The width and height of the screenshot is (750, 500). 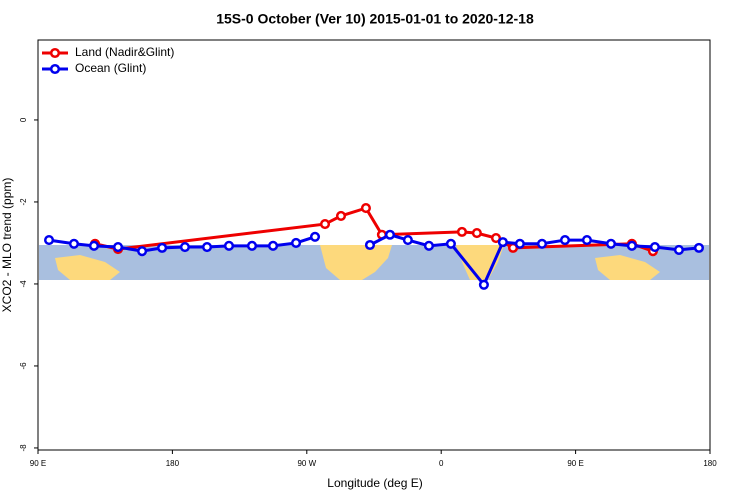 What do you see at coordinates (7, 245) in the screenshot?
I see `y-axis-label: XCO2 - MLO trend (ppm)` at bounding box center [7, 245].